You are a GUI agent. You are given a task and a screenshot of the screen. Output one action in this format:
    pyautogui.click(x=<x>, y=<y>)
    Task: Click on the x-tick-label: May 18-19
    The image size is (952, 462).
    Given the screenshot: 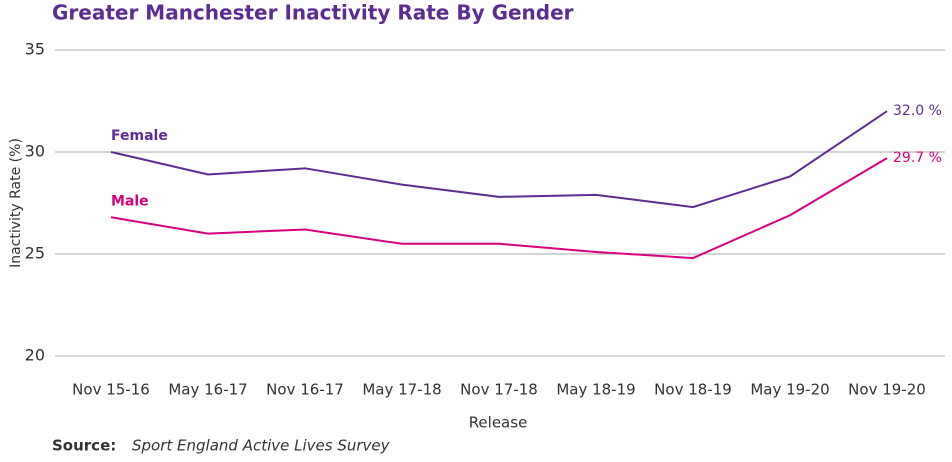 What is the action you would take?
    pyautogui.click(x=595, y=390)
    